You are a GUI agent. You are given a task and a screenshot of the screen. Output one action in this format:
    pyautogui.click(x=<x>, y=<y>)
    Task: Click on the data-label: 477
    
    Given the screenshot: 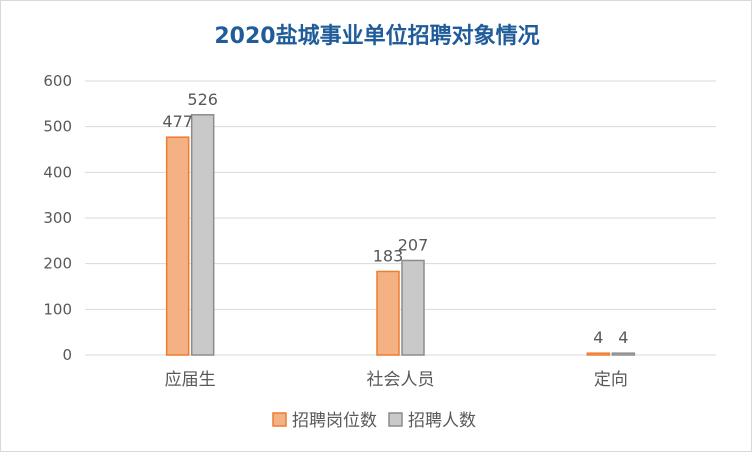 What is the action you would take?
    pyautogui.click(x=177, y=121)
    